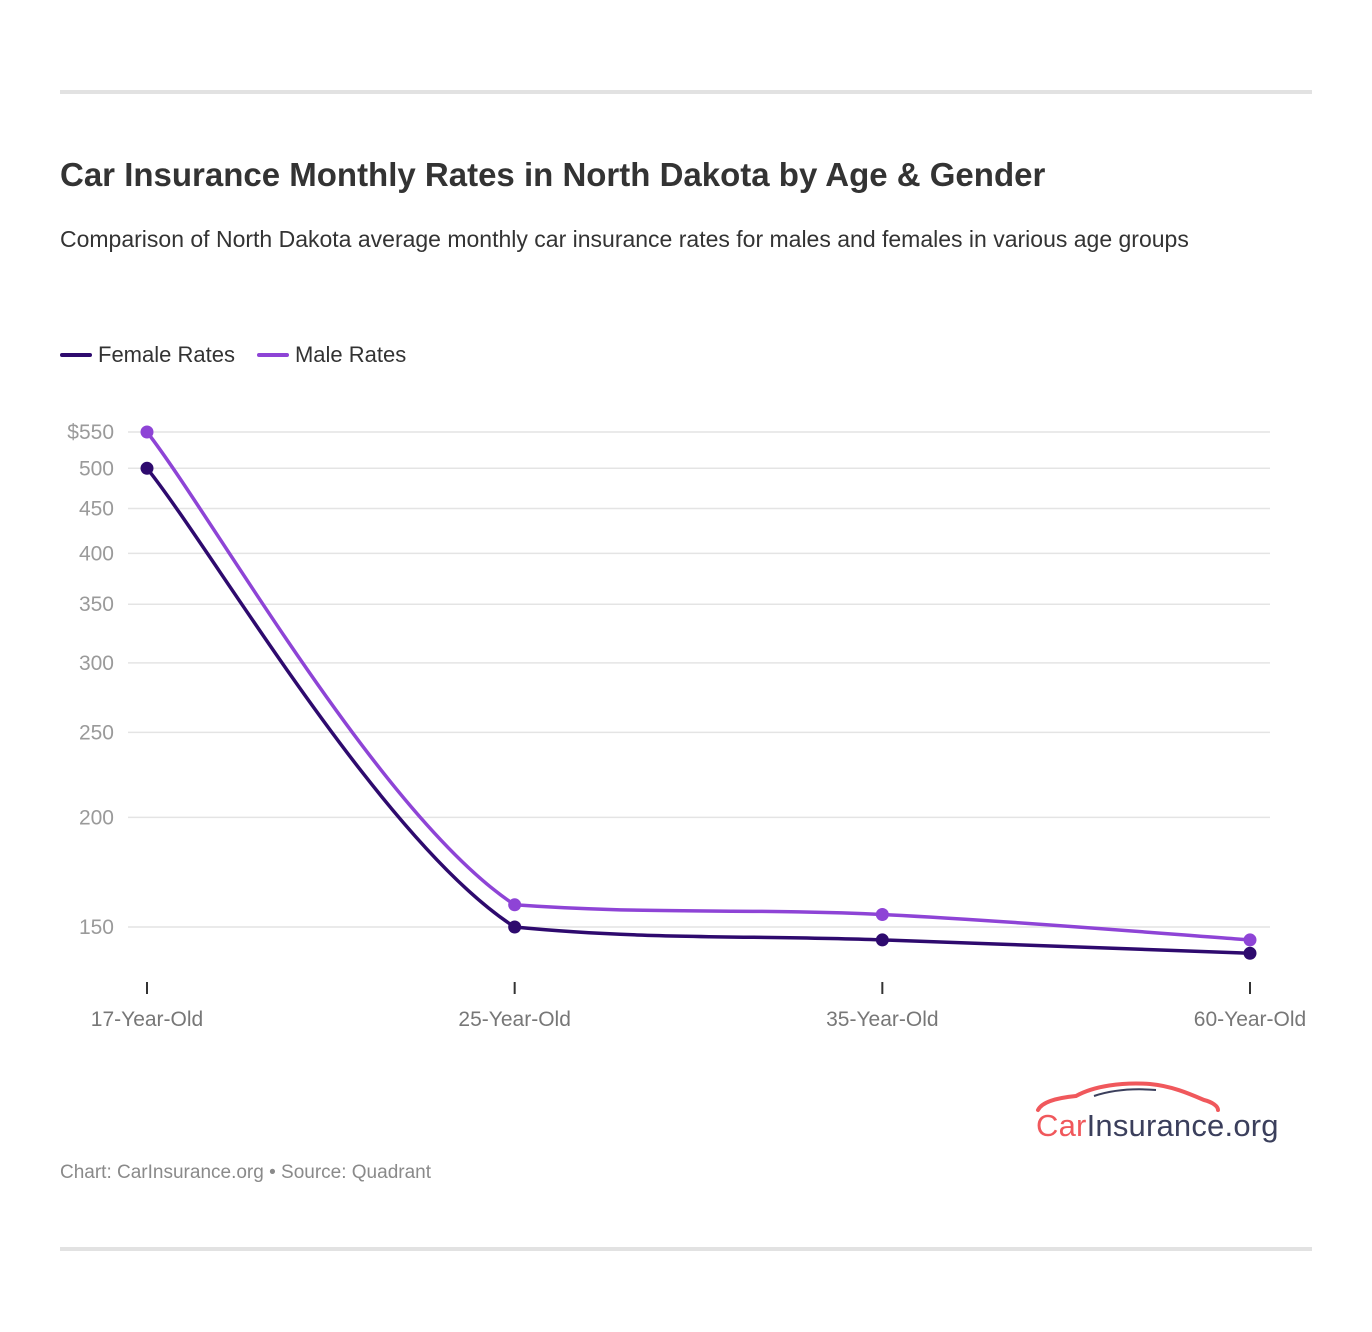 This screenshot has width=1372, height=1332. I want to click on x-tick-label: 17-Year-Old, so click(147, 1019).